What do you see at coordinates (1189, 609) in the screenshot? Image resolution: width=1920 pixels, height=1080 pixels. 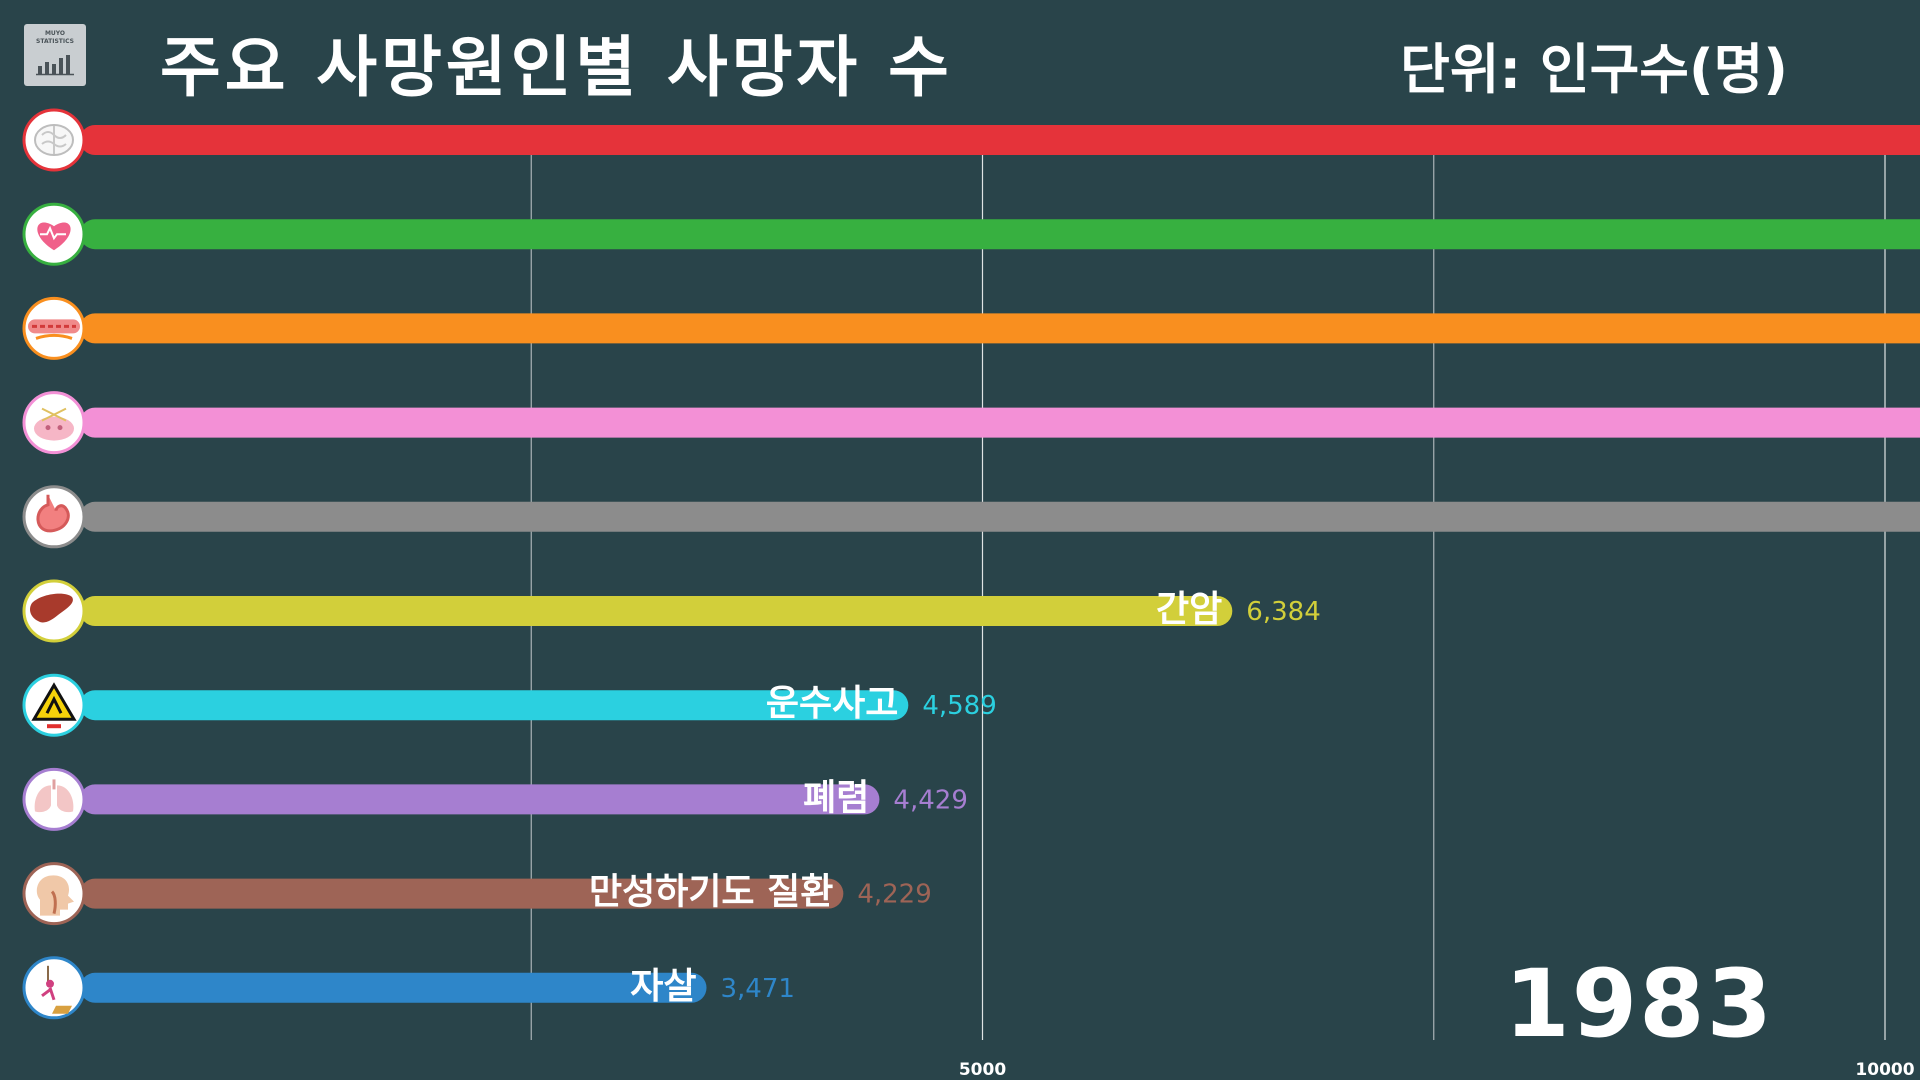 I see `bar-category-label: 간암` at bounding box center [1189, 609].